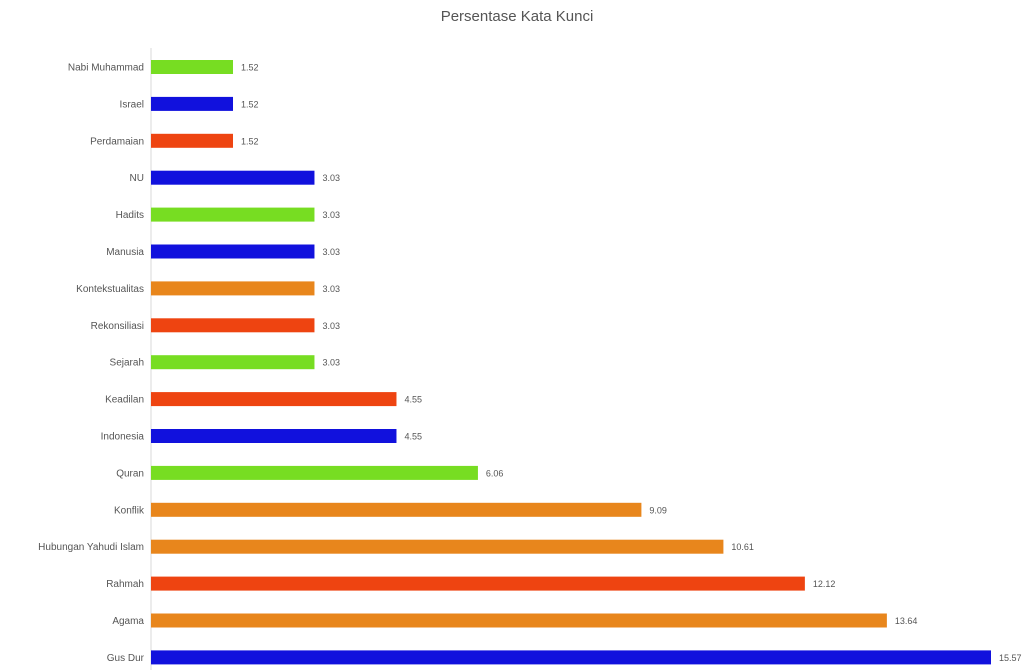 The height and width of the screenshot is (670, 1034). Describe the element at coordinates (110, 289) in the screenshot. I see `category-label: Kontekstualitas` at that location.